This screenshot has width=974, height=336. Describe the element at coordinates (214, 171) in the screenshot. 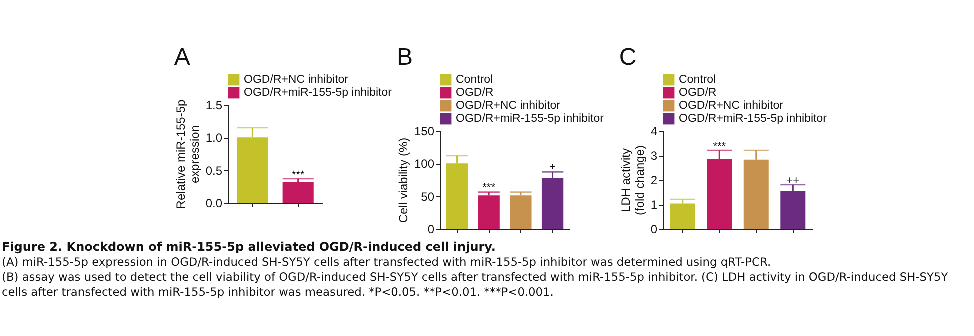

I see `y-tick-label: 0.5` at that location.